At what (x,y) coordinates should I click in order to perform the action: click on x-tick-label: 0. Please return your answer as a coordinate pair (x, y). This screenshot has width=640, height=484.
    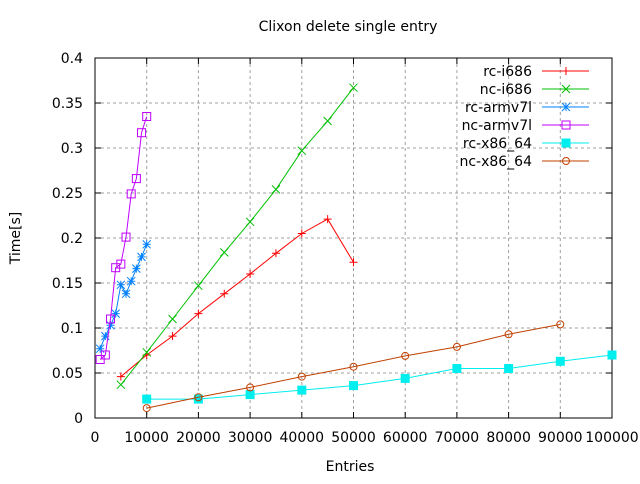
    Looking at the image, I should click on (95, 438).